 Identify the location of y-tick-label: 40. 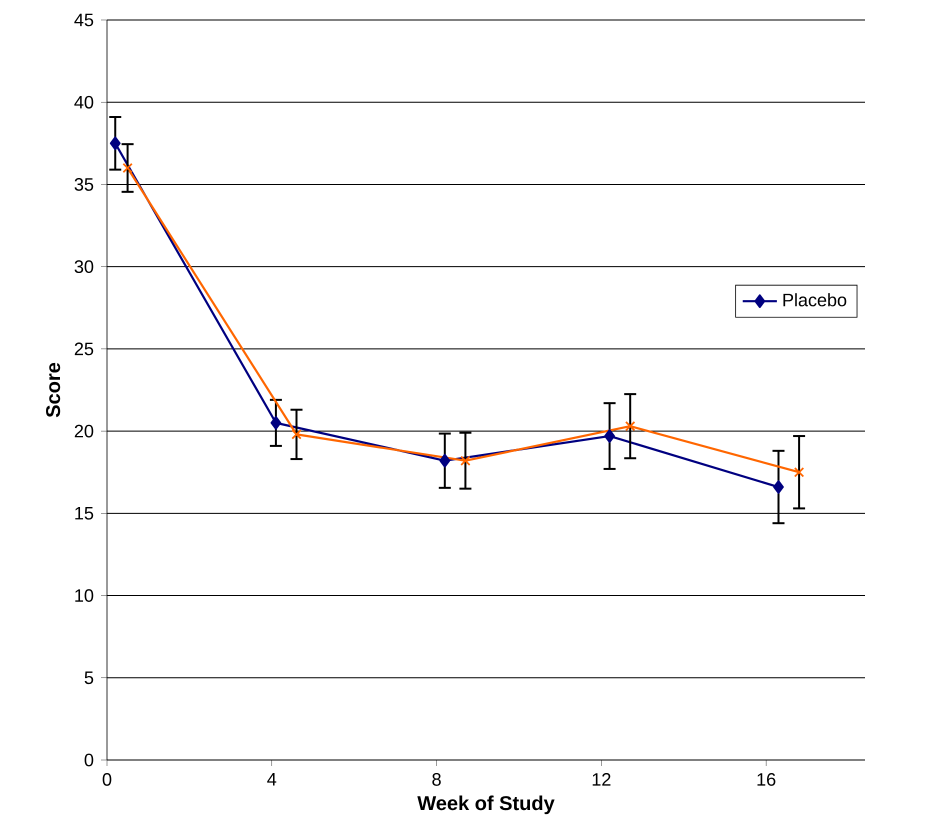
(84, 102).